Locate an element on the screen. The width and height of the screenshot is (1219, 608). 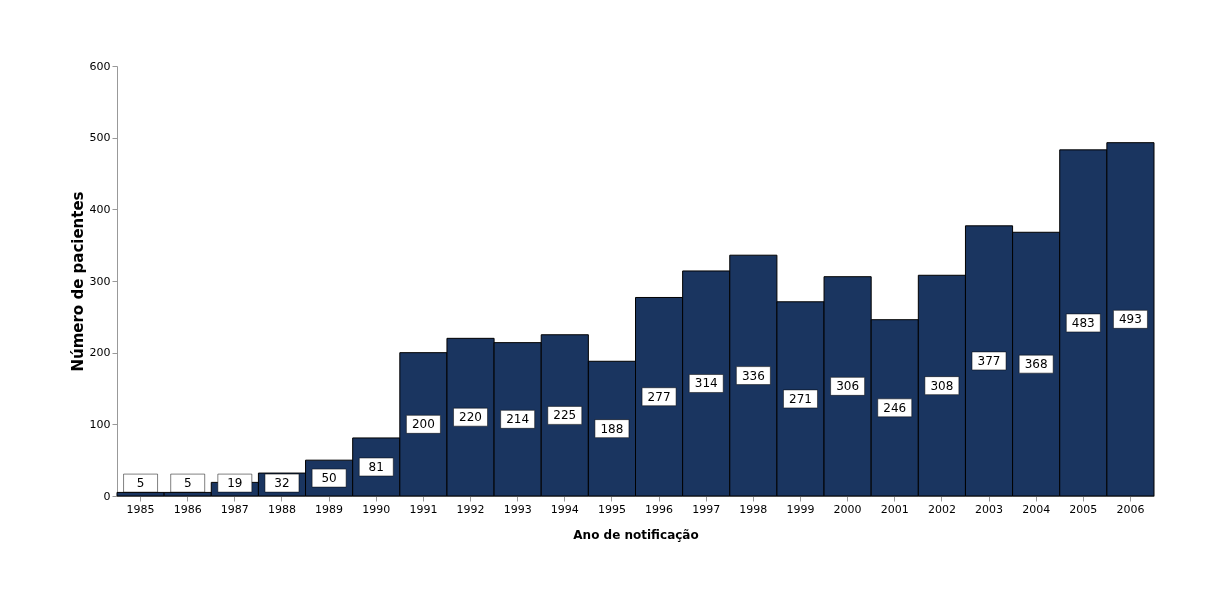
data-label: 336 is located at coordinates (753, 375).